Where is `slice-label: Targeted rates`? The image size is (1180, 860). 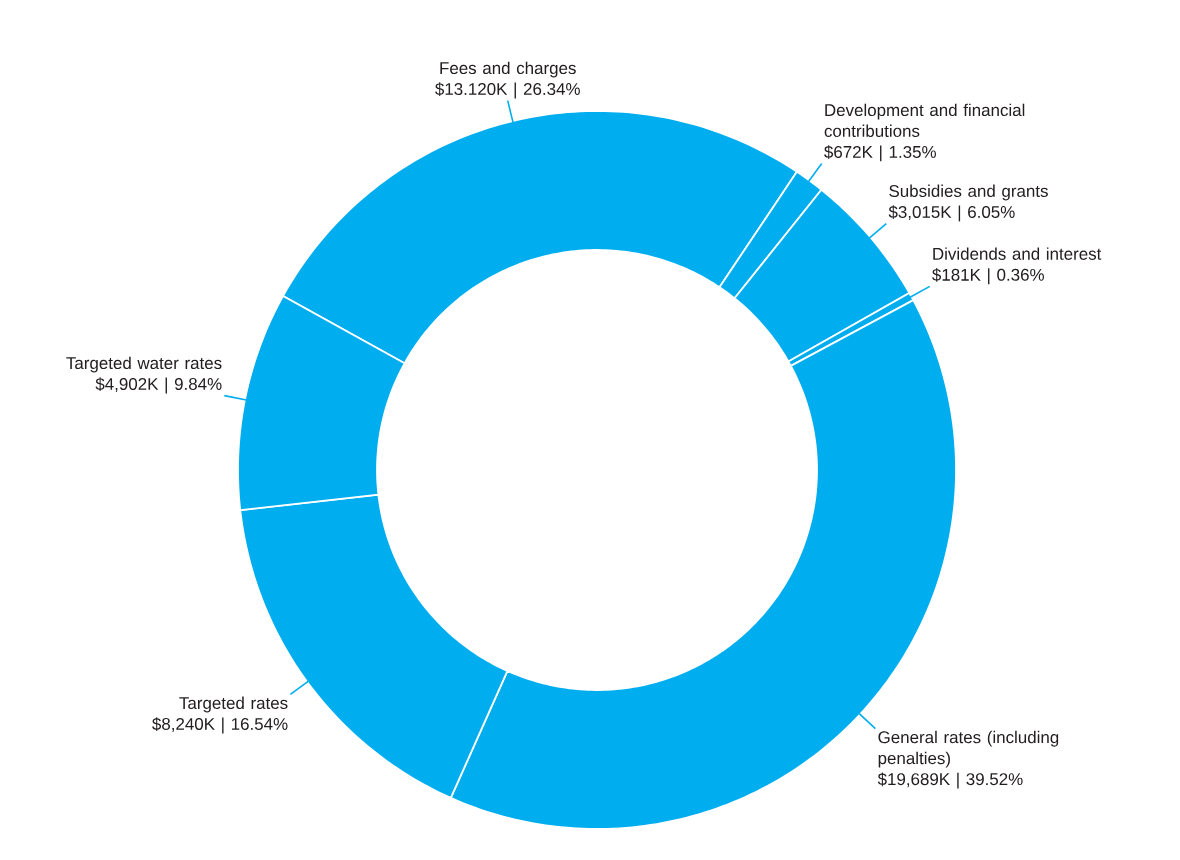 slice-label: Targeted rates is located at coordinates (233, 704).